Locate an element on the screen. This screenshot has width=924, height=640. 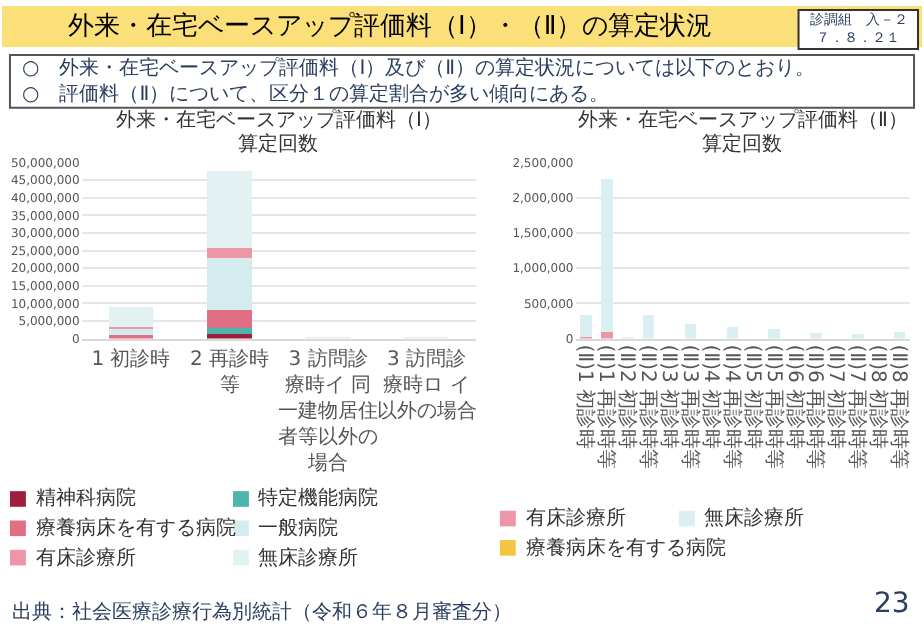
x-tick-label: (Ⅱ)5 再診時等 is located at coordinates (773, 407).